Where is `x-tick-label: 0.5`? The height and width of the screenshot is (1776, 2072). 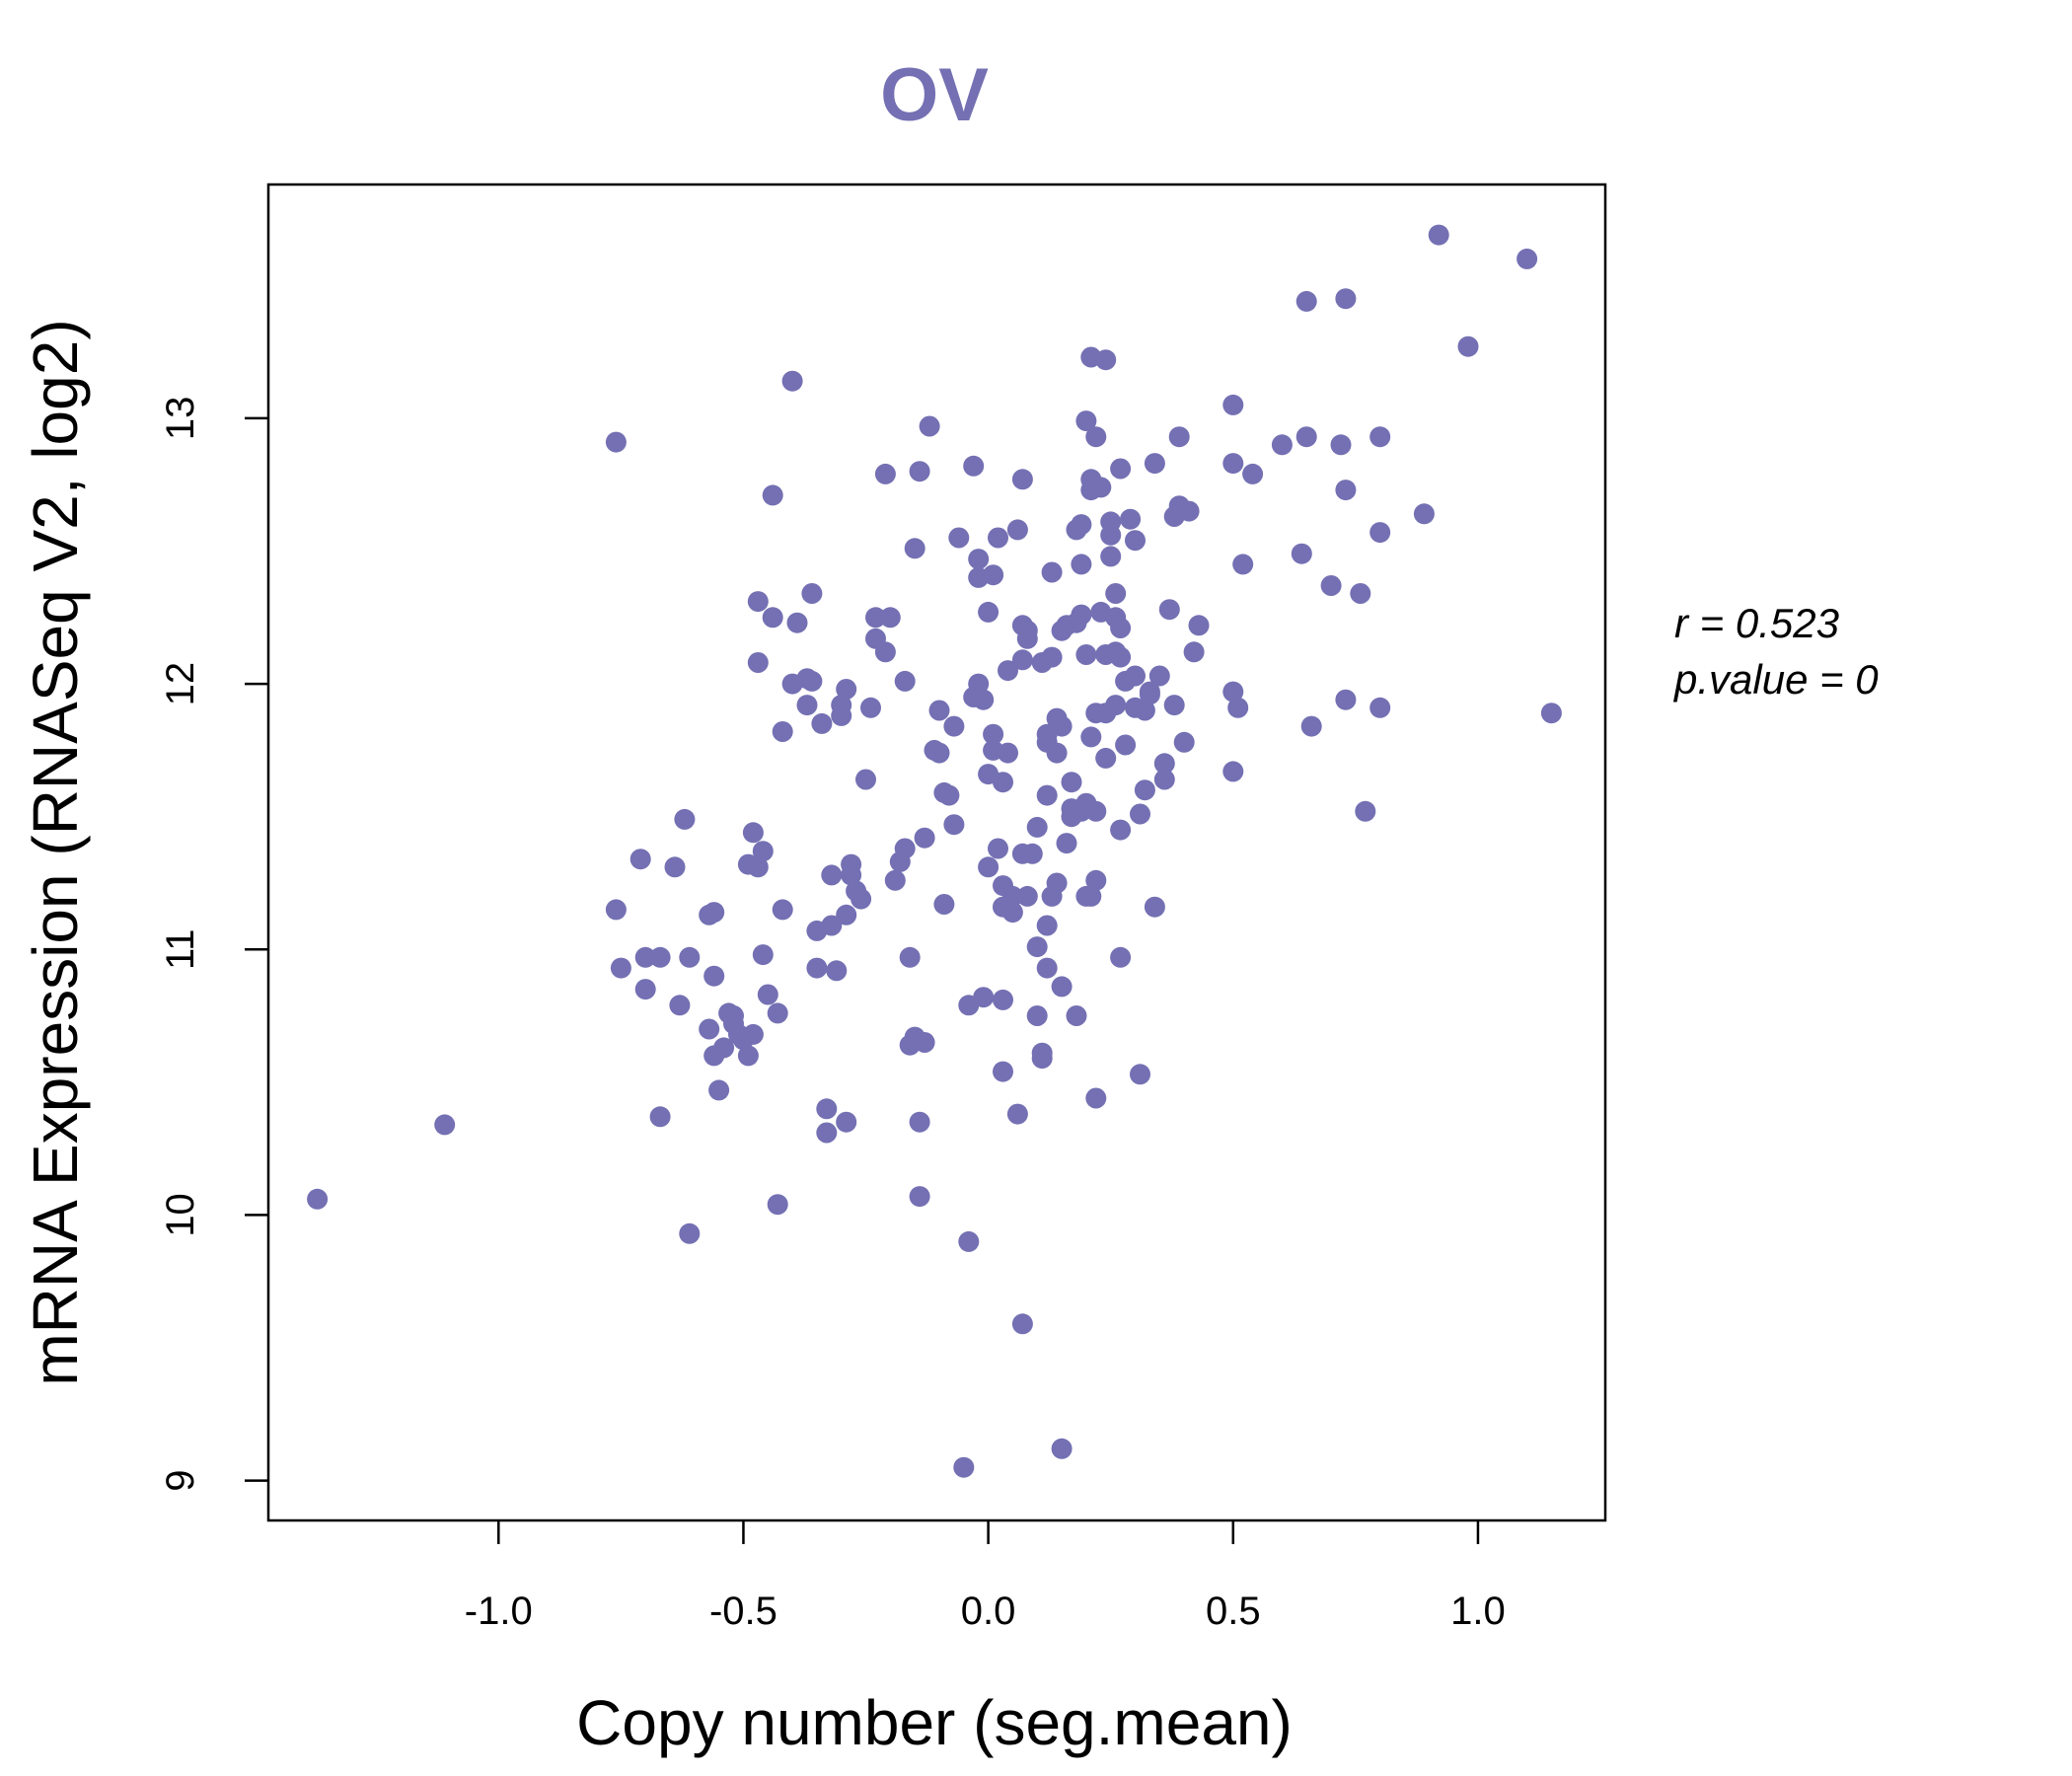
x-tick-label: 0.5 is located at coordinates (1233, 1611).